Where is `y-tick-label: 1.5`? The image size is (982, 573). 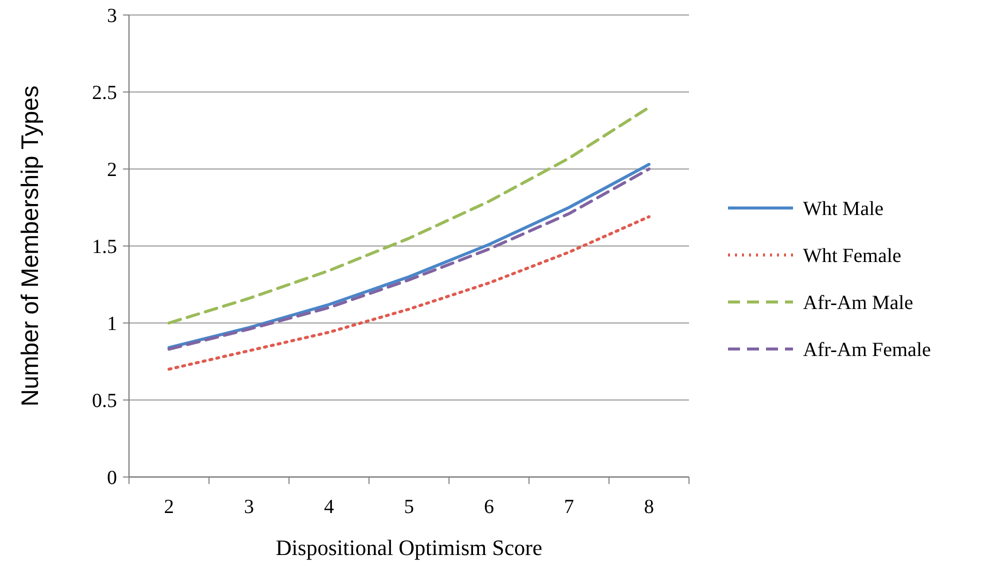
y-tick-label: 1.5 is located at coordinates (104, 247).